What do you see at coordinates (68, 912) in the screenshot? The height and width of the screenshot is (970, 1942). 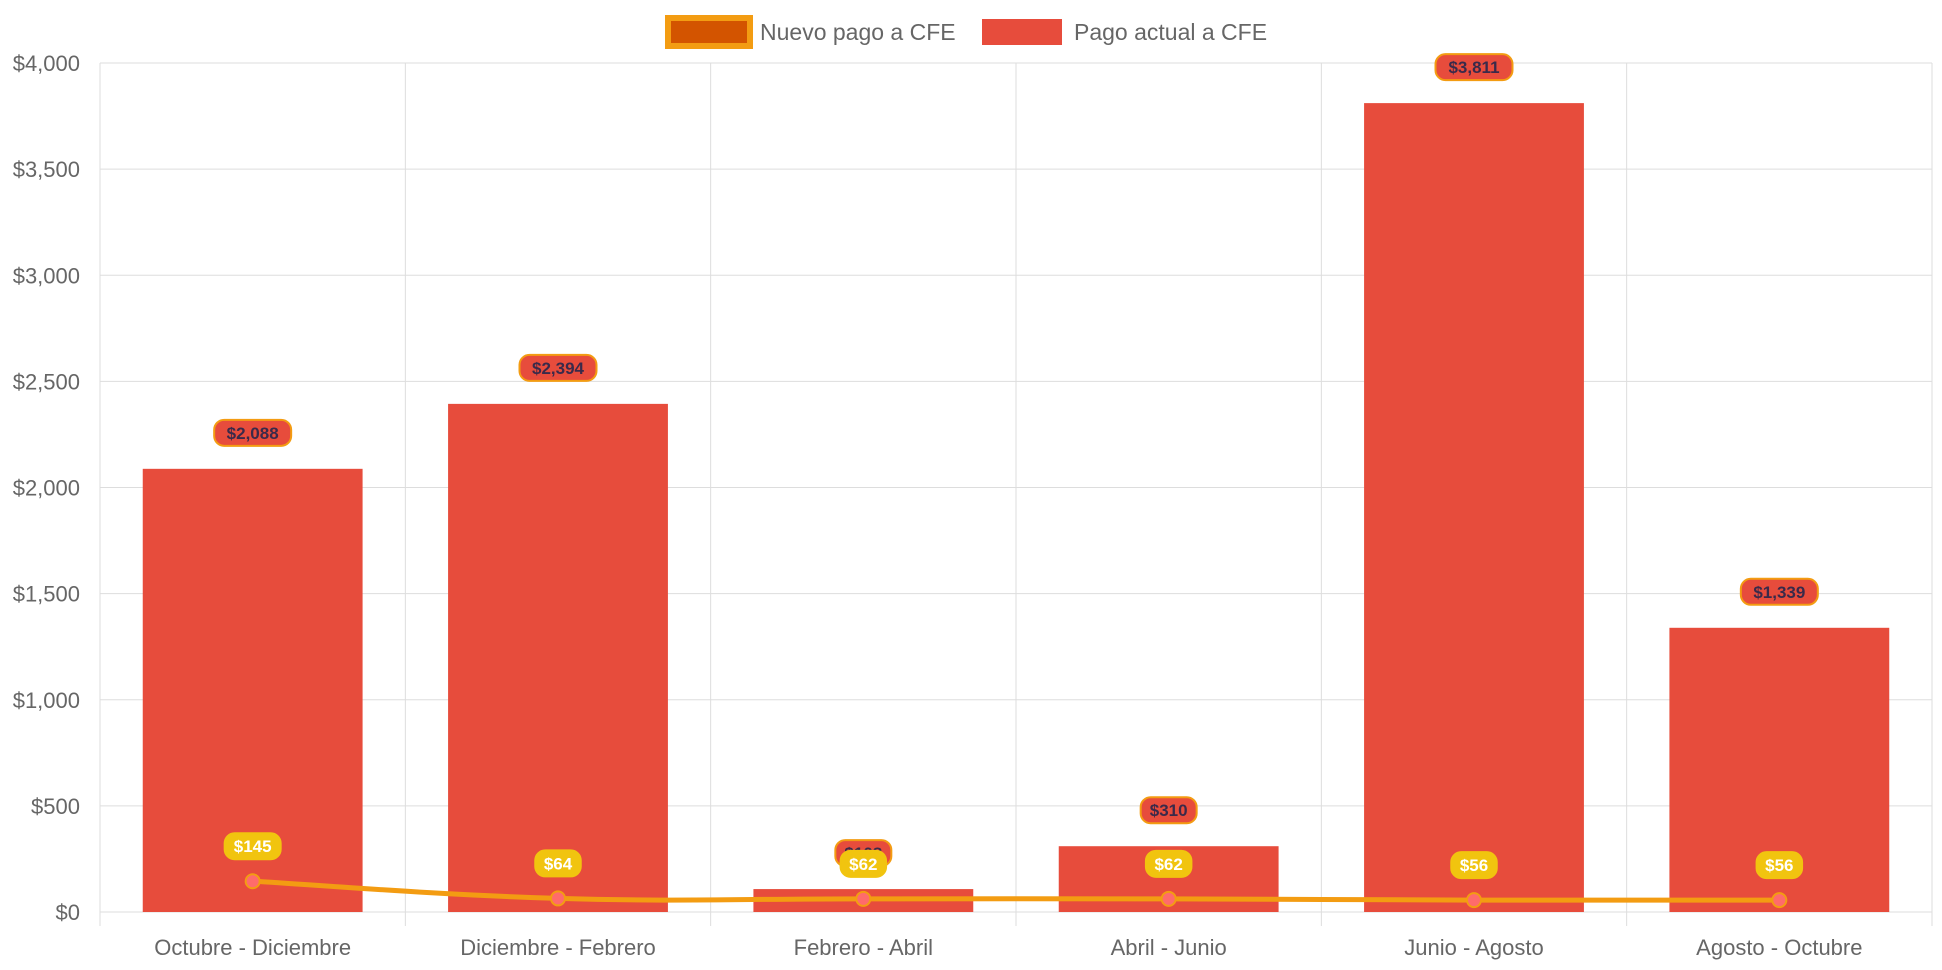 I see `y-tick-label: $0` at bounding box center [68, 912].